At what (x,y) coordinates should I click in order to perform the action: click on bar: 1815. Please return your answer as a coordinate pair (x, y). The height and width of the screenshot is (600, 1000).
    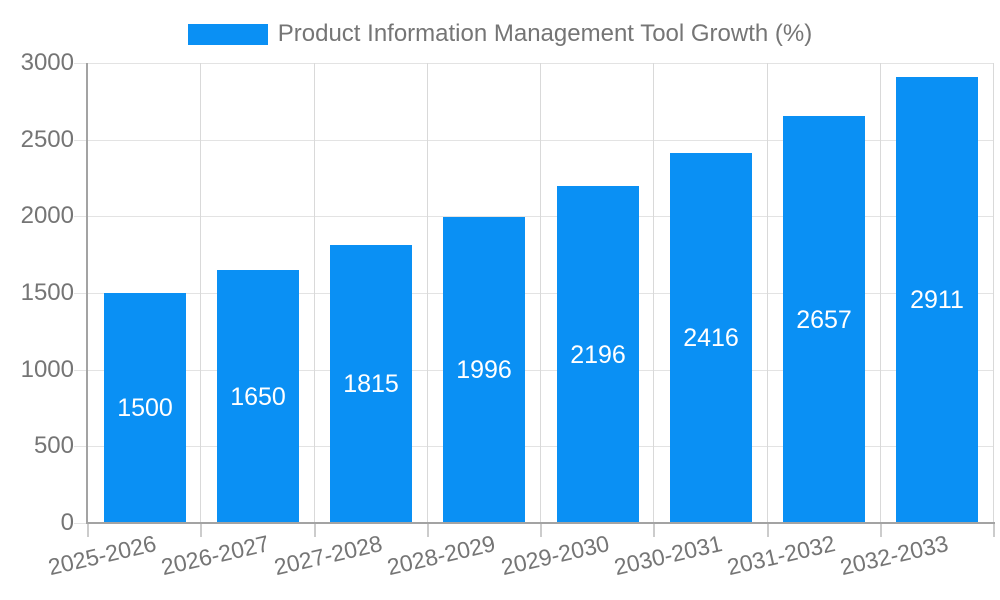
    Looking at the image, I should click on (371, 384).